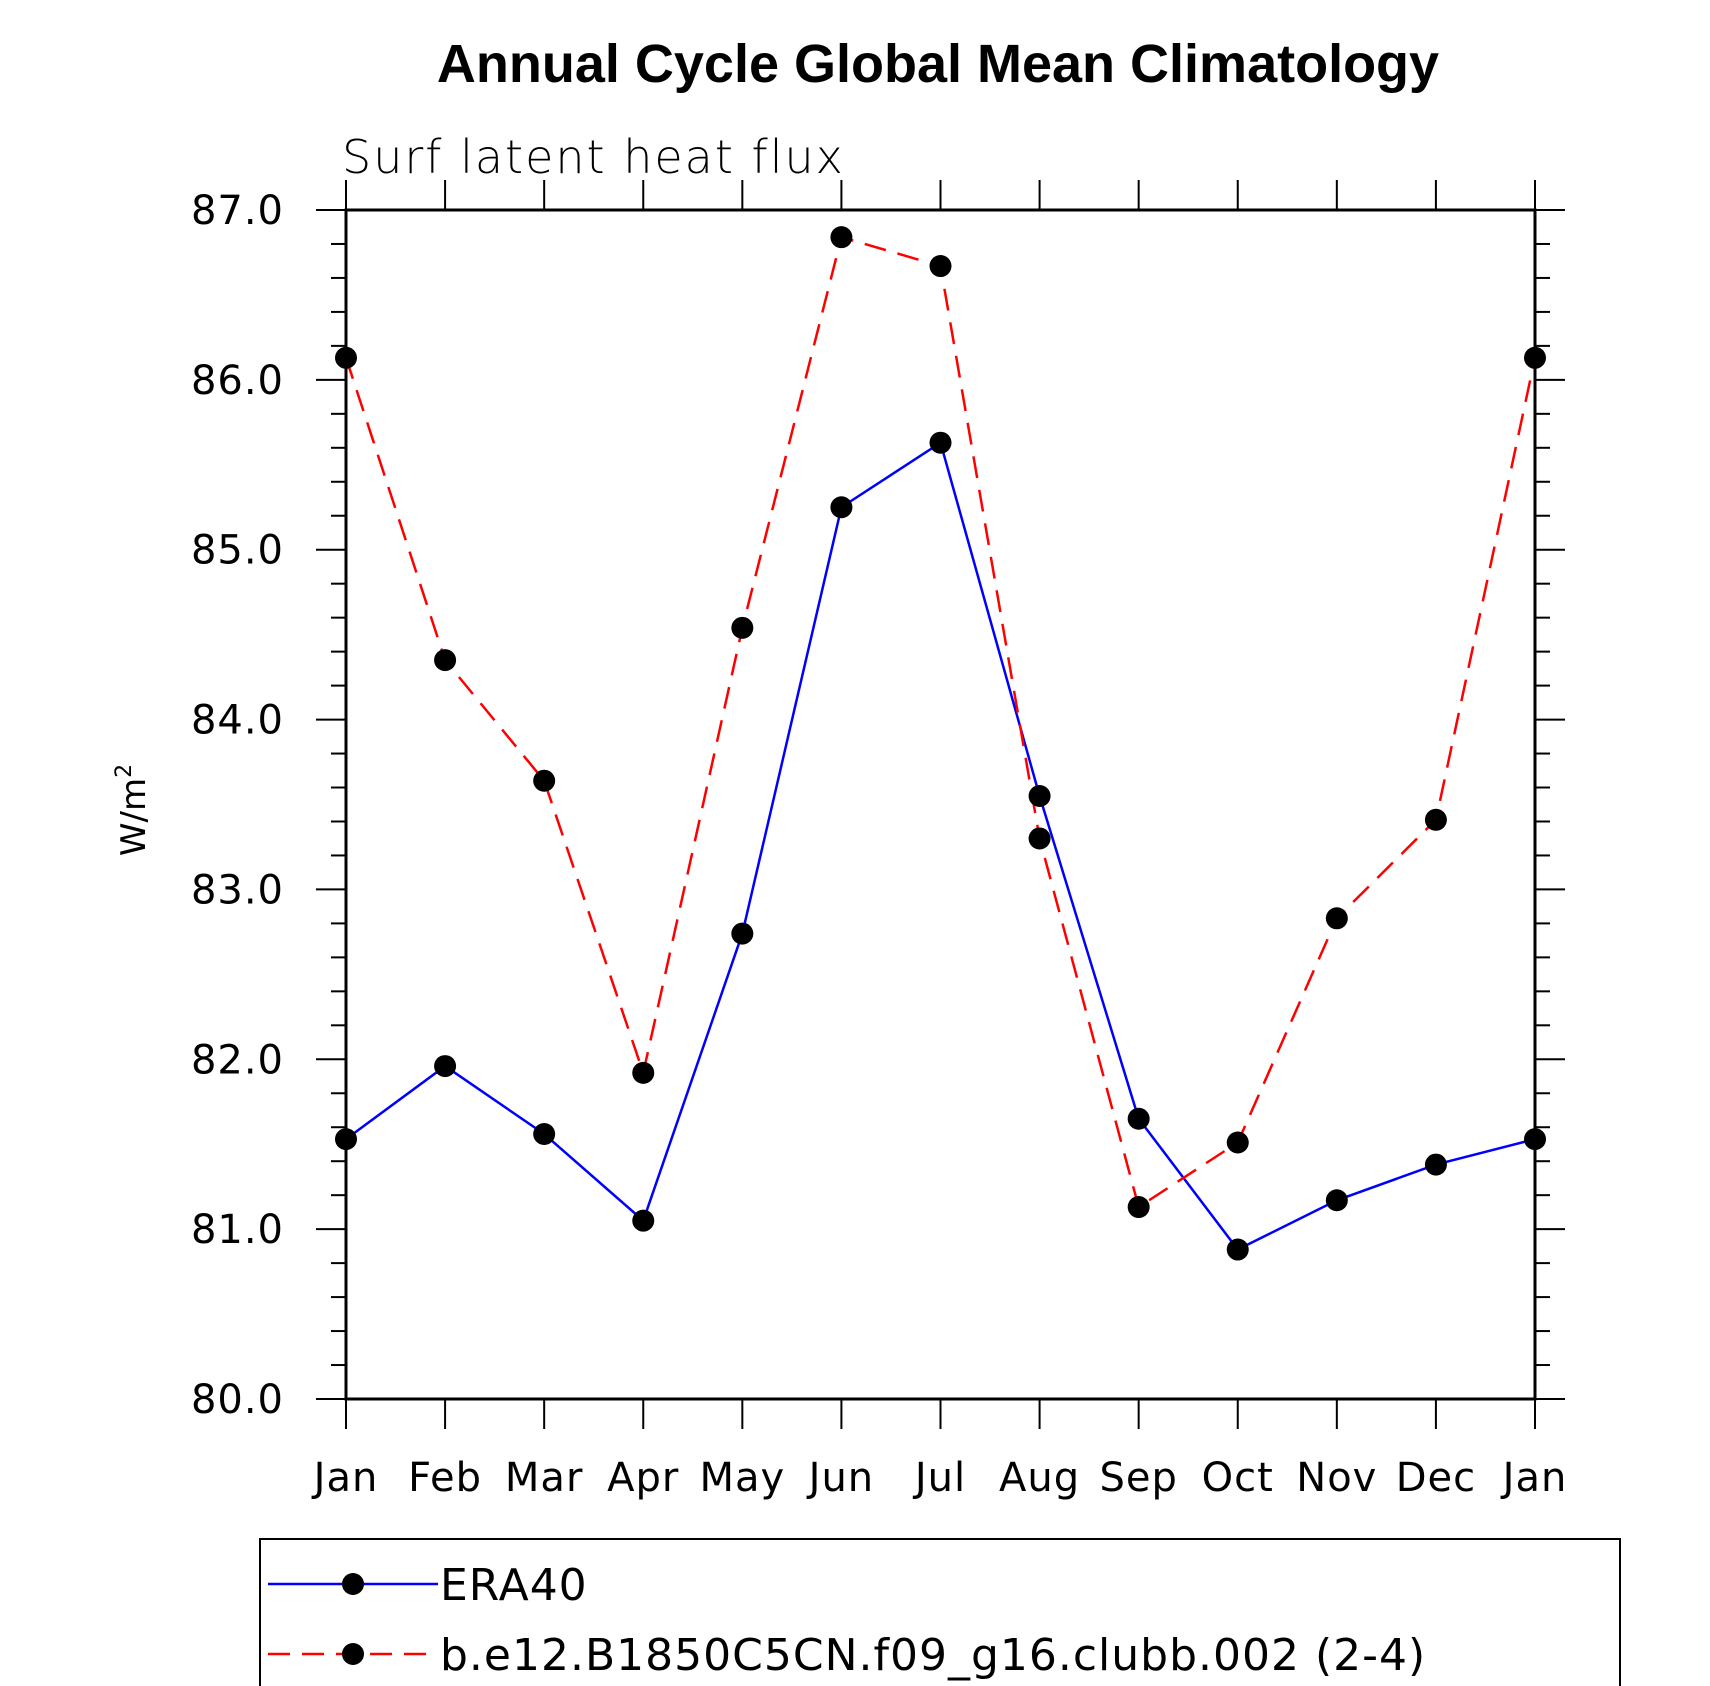 The height and width of the screenshot is (1686, 1710). Describe the element at coordinates (237, 1400) in the screenshot. I see `y-tick-label: 80.0` at that location.